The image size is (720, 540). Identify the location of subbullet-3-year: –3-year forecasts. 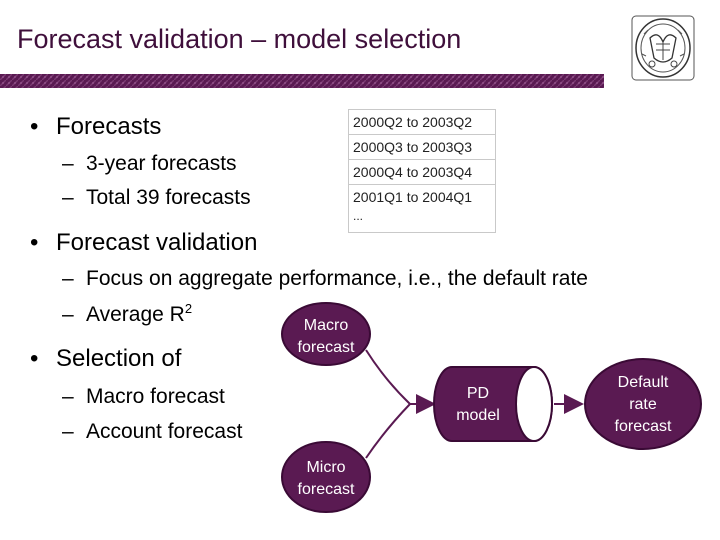
(149, 164).